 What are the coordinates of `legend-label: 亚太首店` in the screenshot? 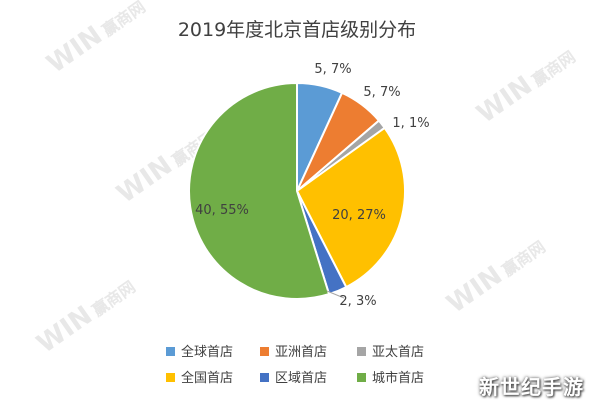 It's located at (398, 352).